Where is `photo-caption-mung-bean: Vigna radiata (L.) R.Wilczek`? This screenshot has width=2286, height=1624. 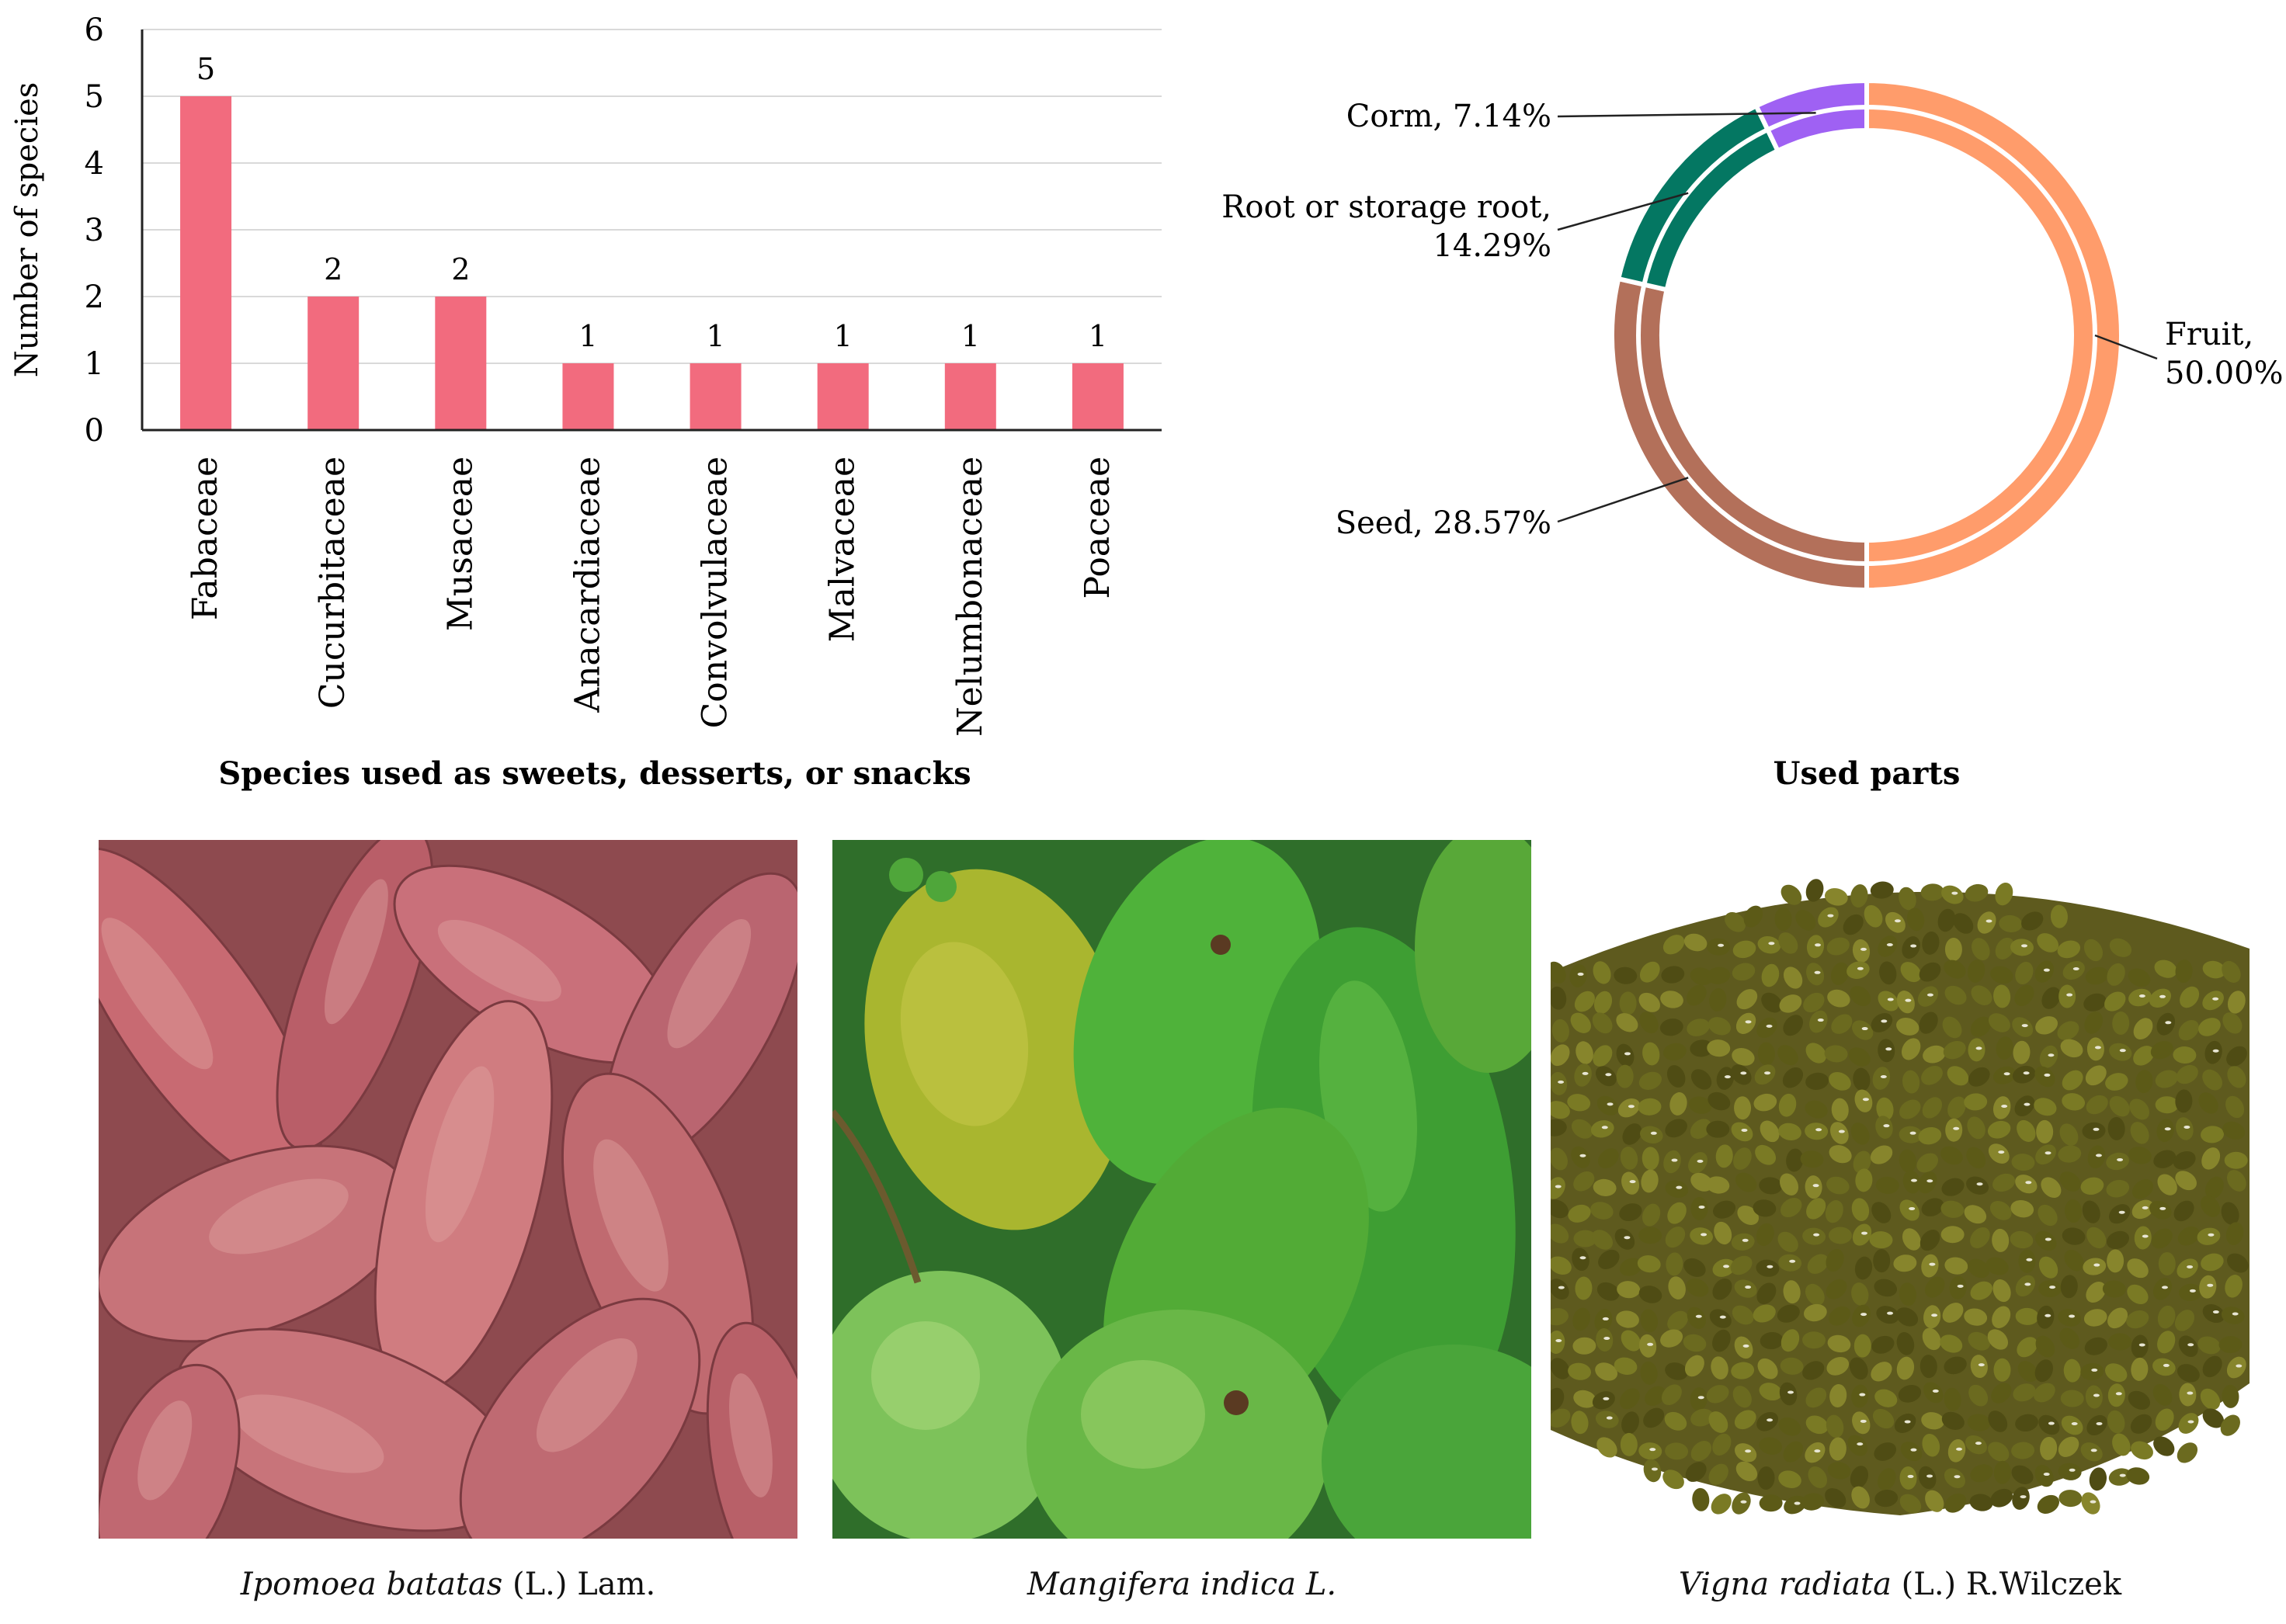 photo-caption-mung-bean: Vigna radiata (L.) R.Wilczek is located at coordinates (1901, 1584).